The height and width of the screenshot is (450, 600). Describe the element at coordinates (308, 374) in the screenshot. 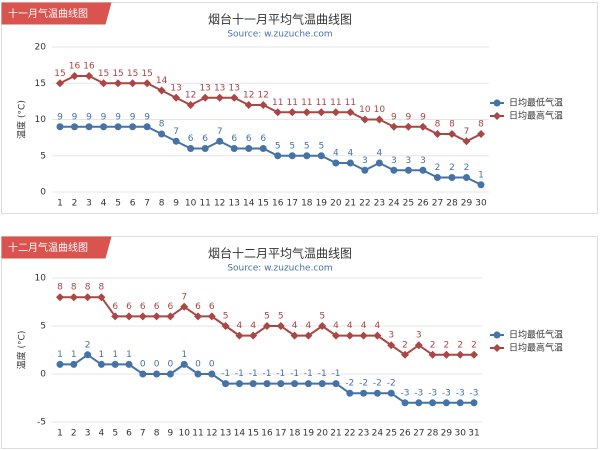

I see `data-label: -1` at that location.